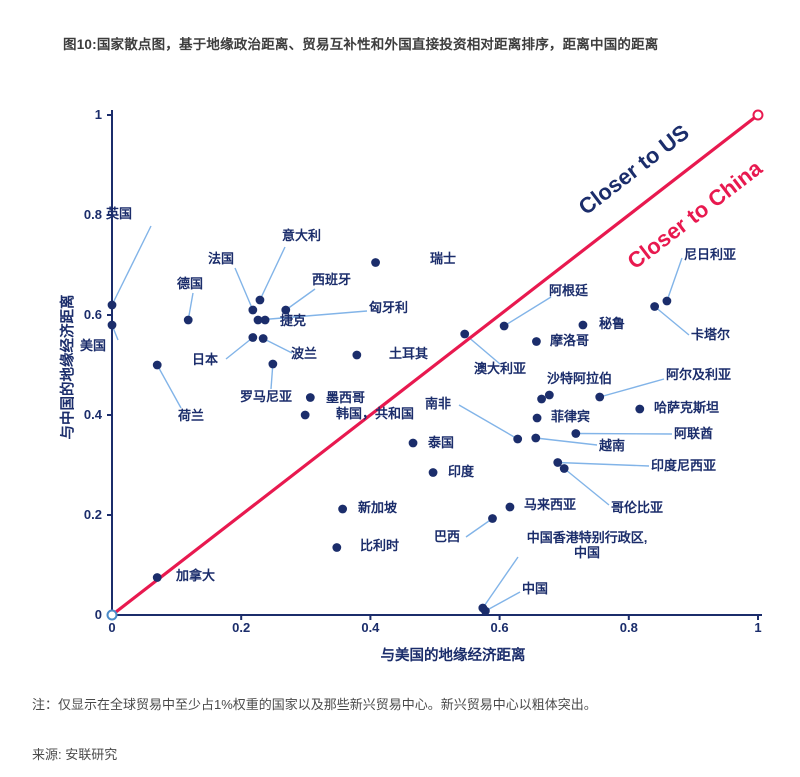 The image size is (800, 777). I want to click on figure-number: 图10:, so click(80, 44).